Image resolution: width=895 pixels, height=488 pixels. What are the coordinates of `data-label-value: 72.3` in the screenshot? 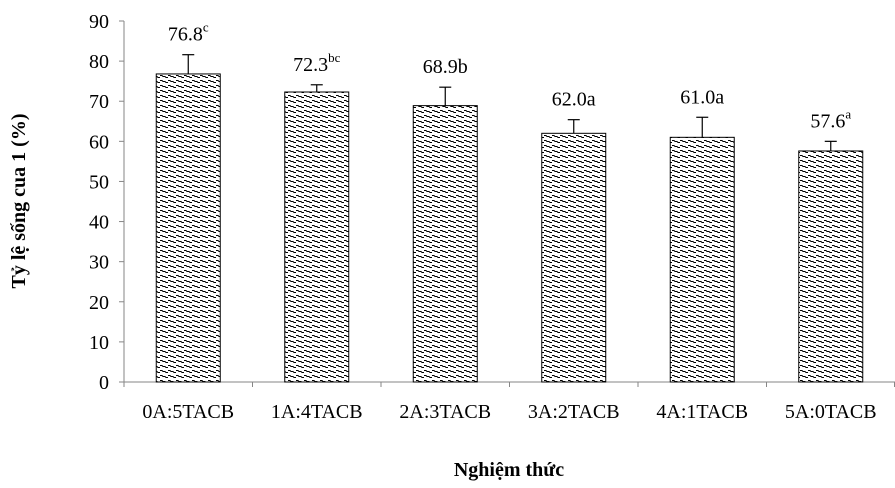 It's located at (310, 65).